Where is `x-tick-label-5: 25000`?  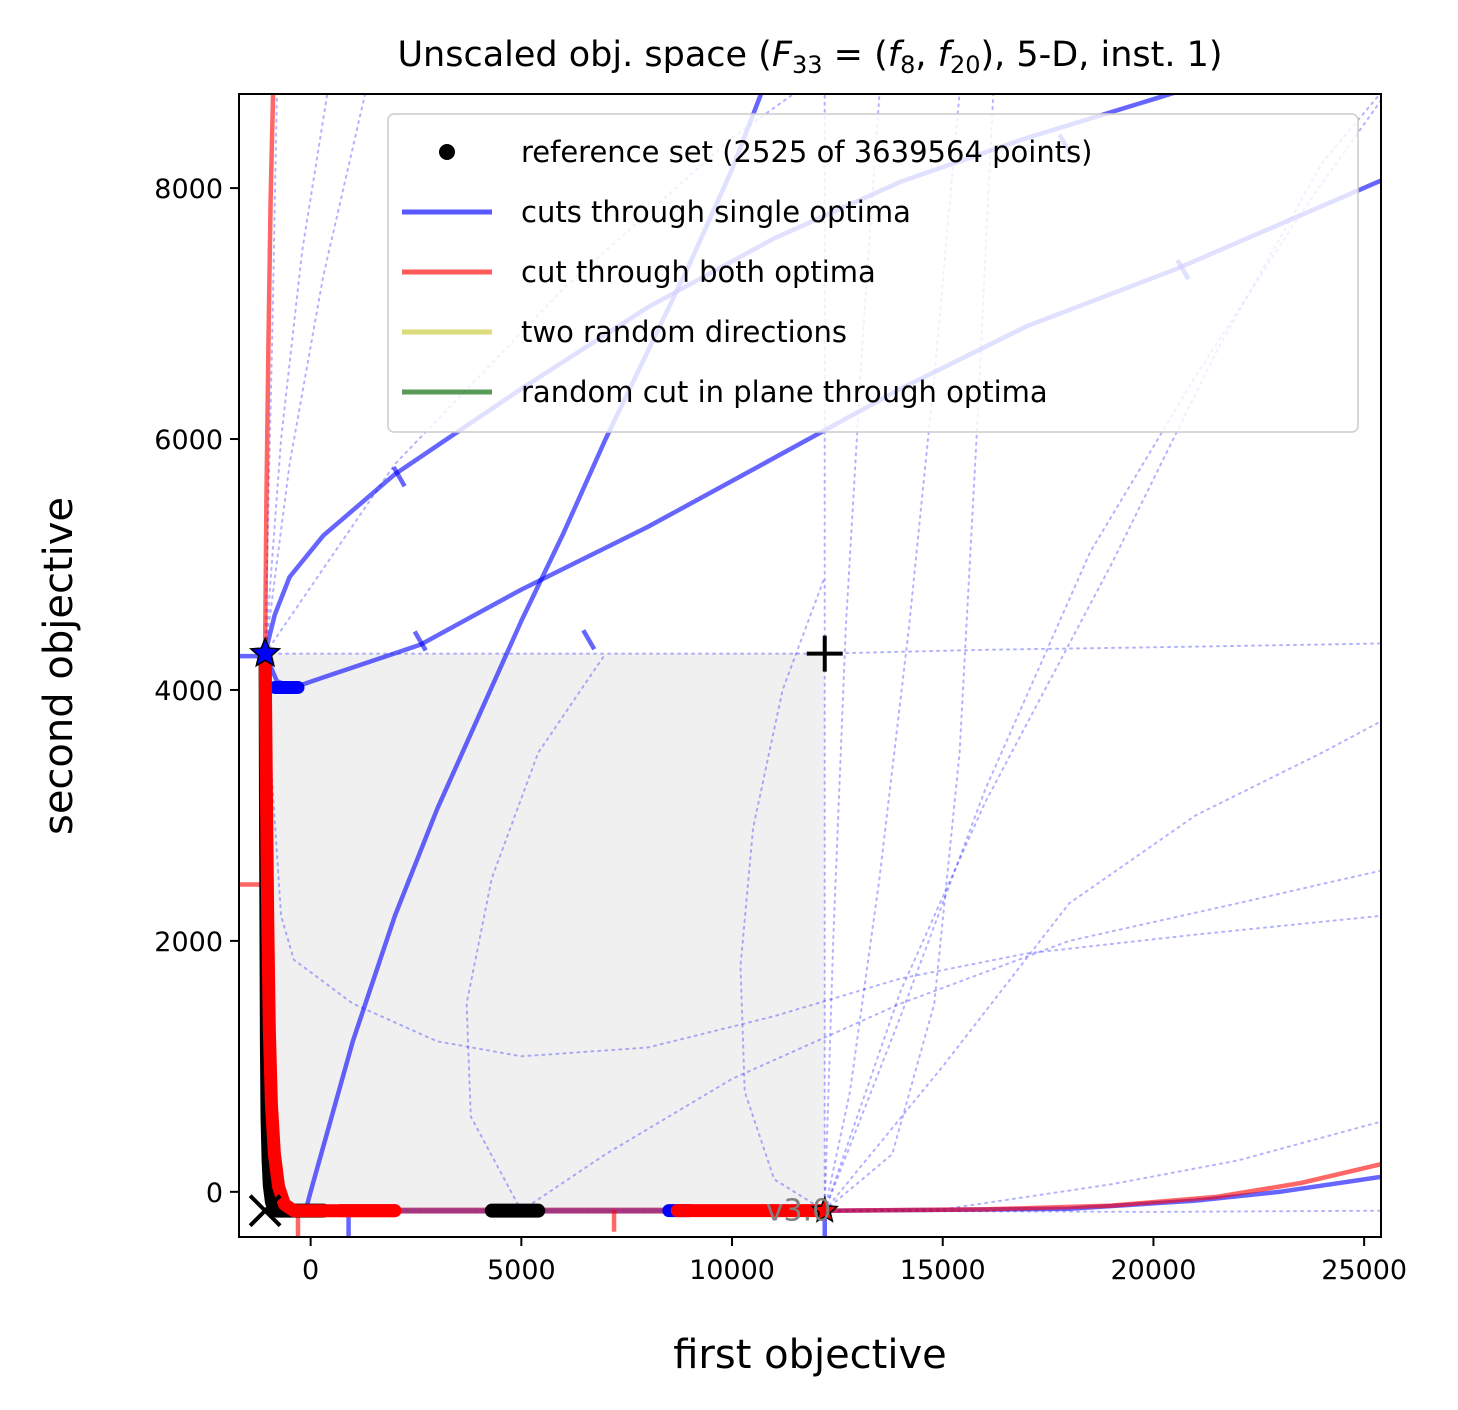 x-tick-label-5: 25000 is located at coordinates (1364, 1270).